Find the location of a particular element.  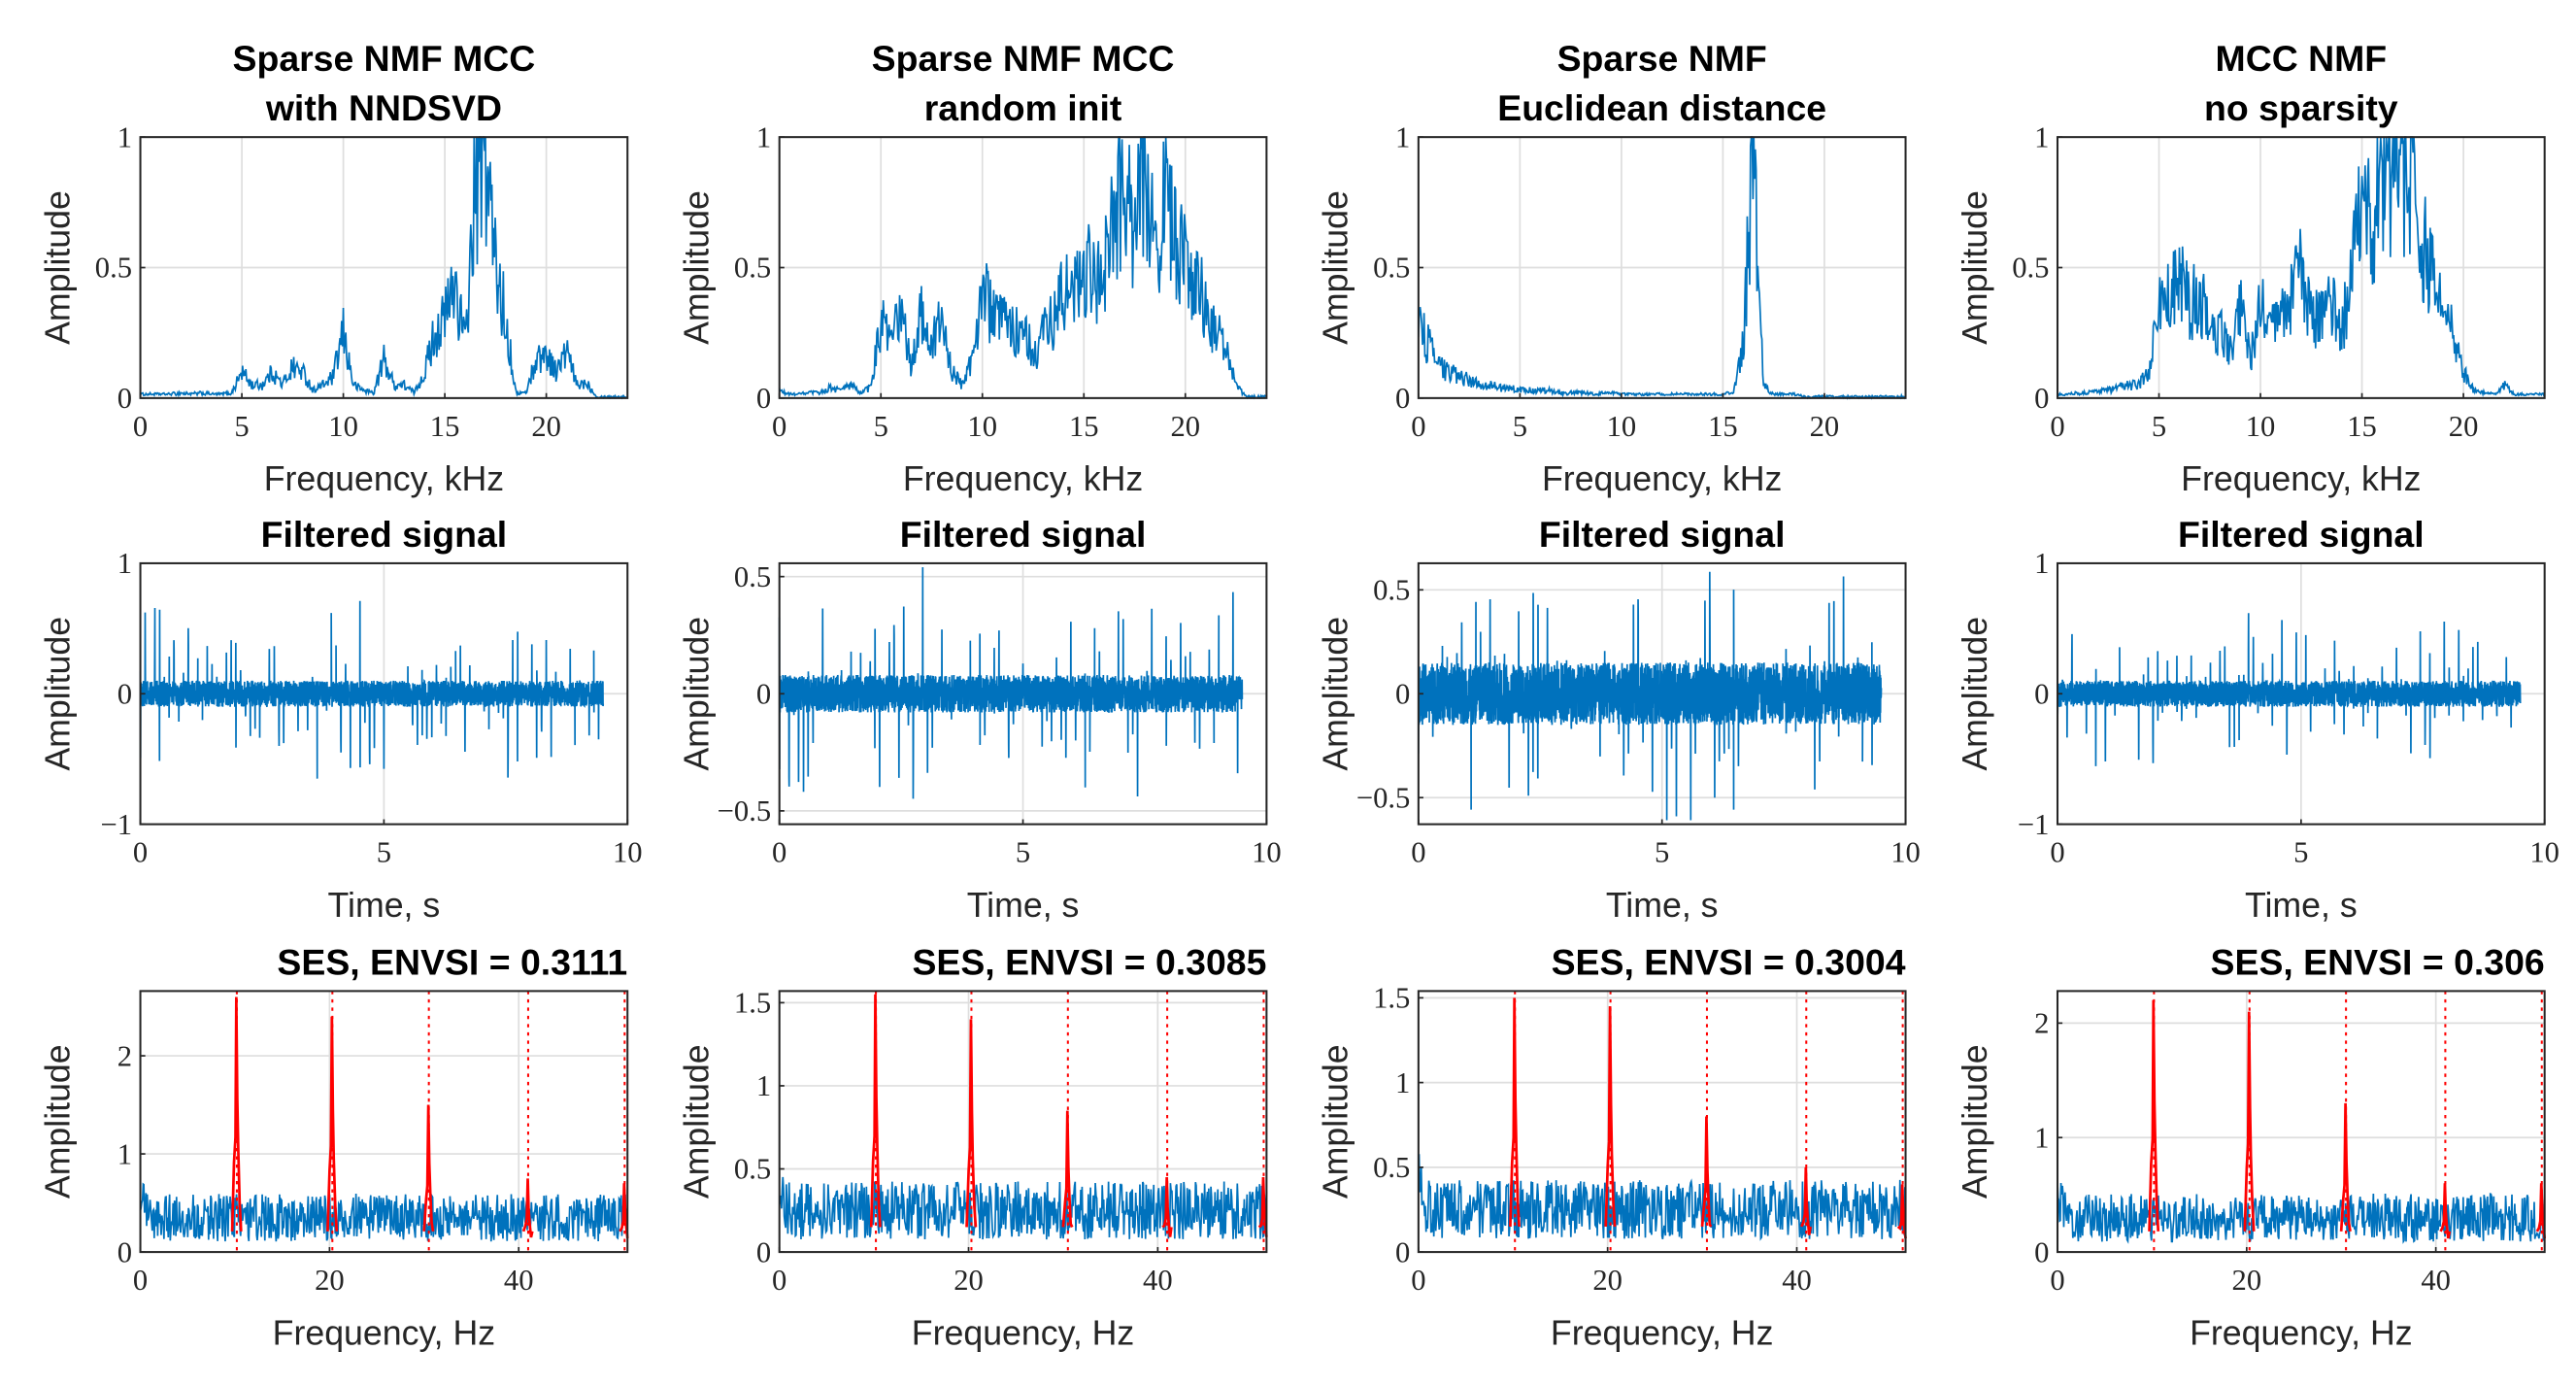

chart-title: SES, ENVSI = 0.306 is located at coordinates (2378, 961).